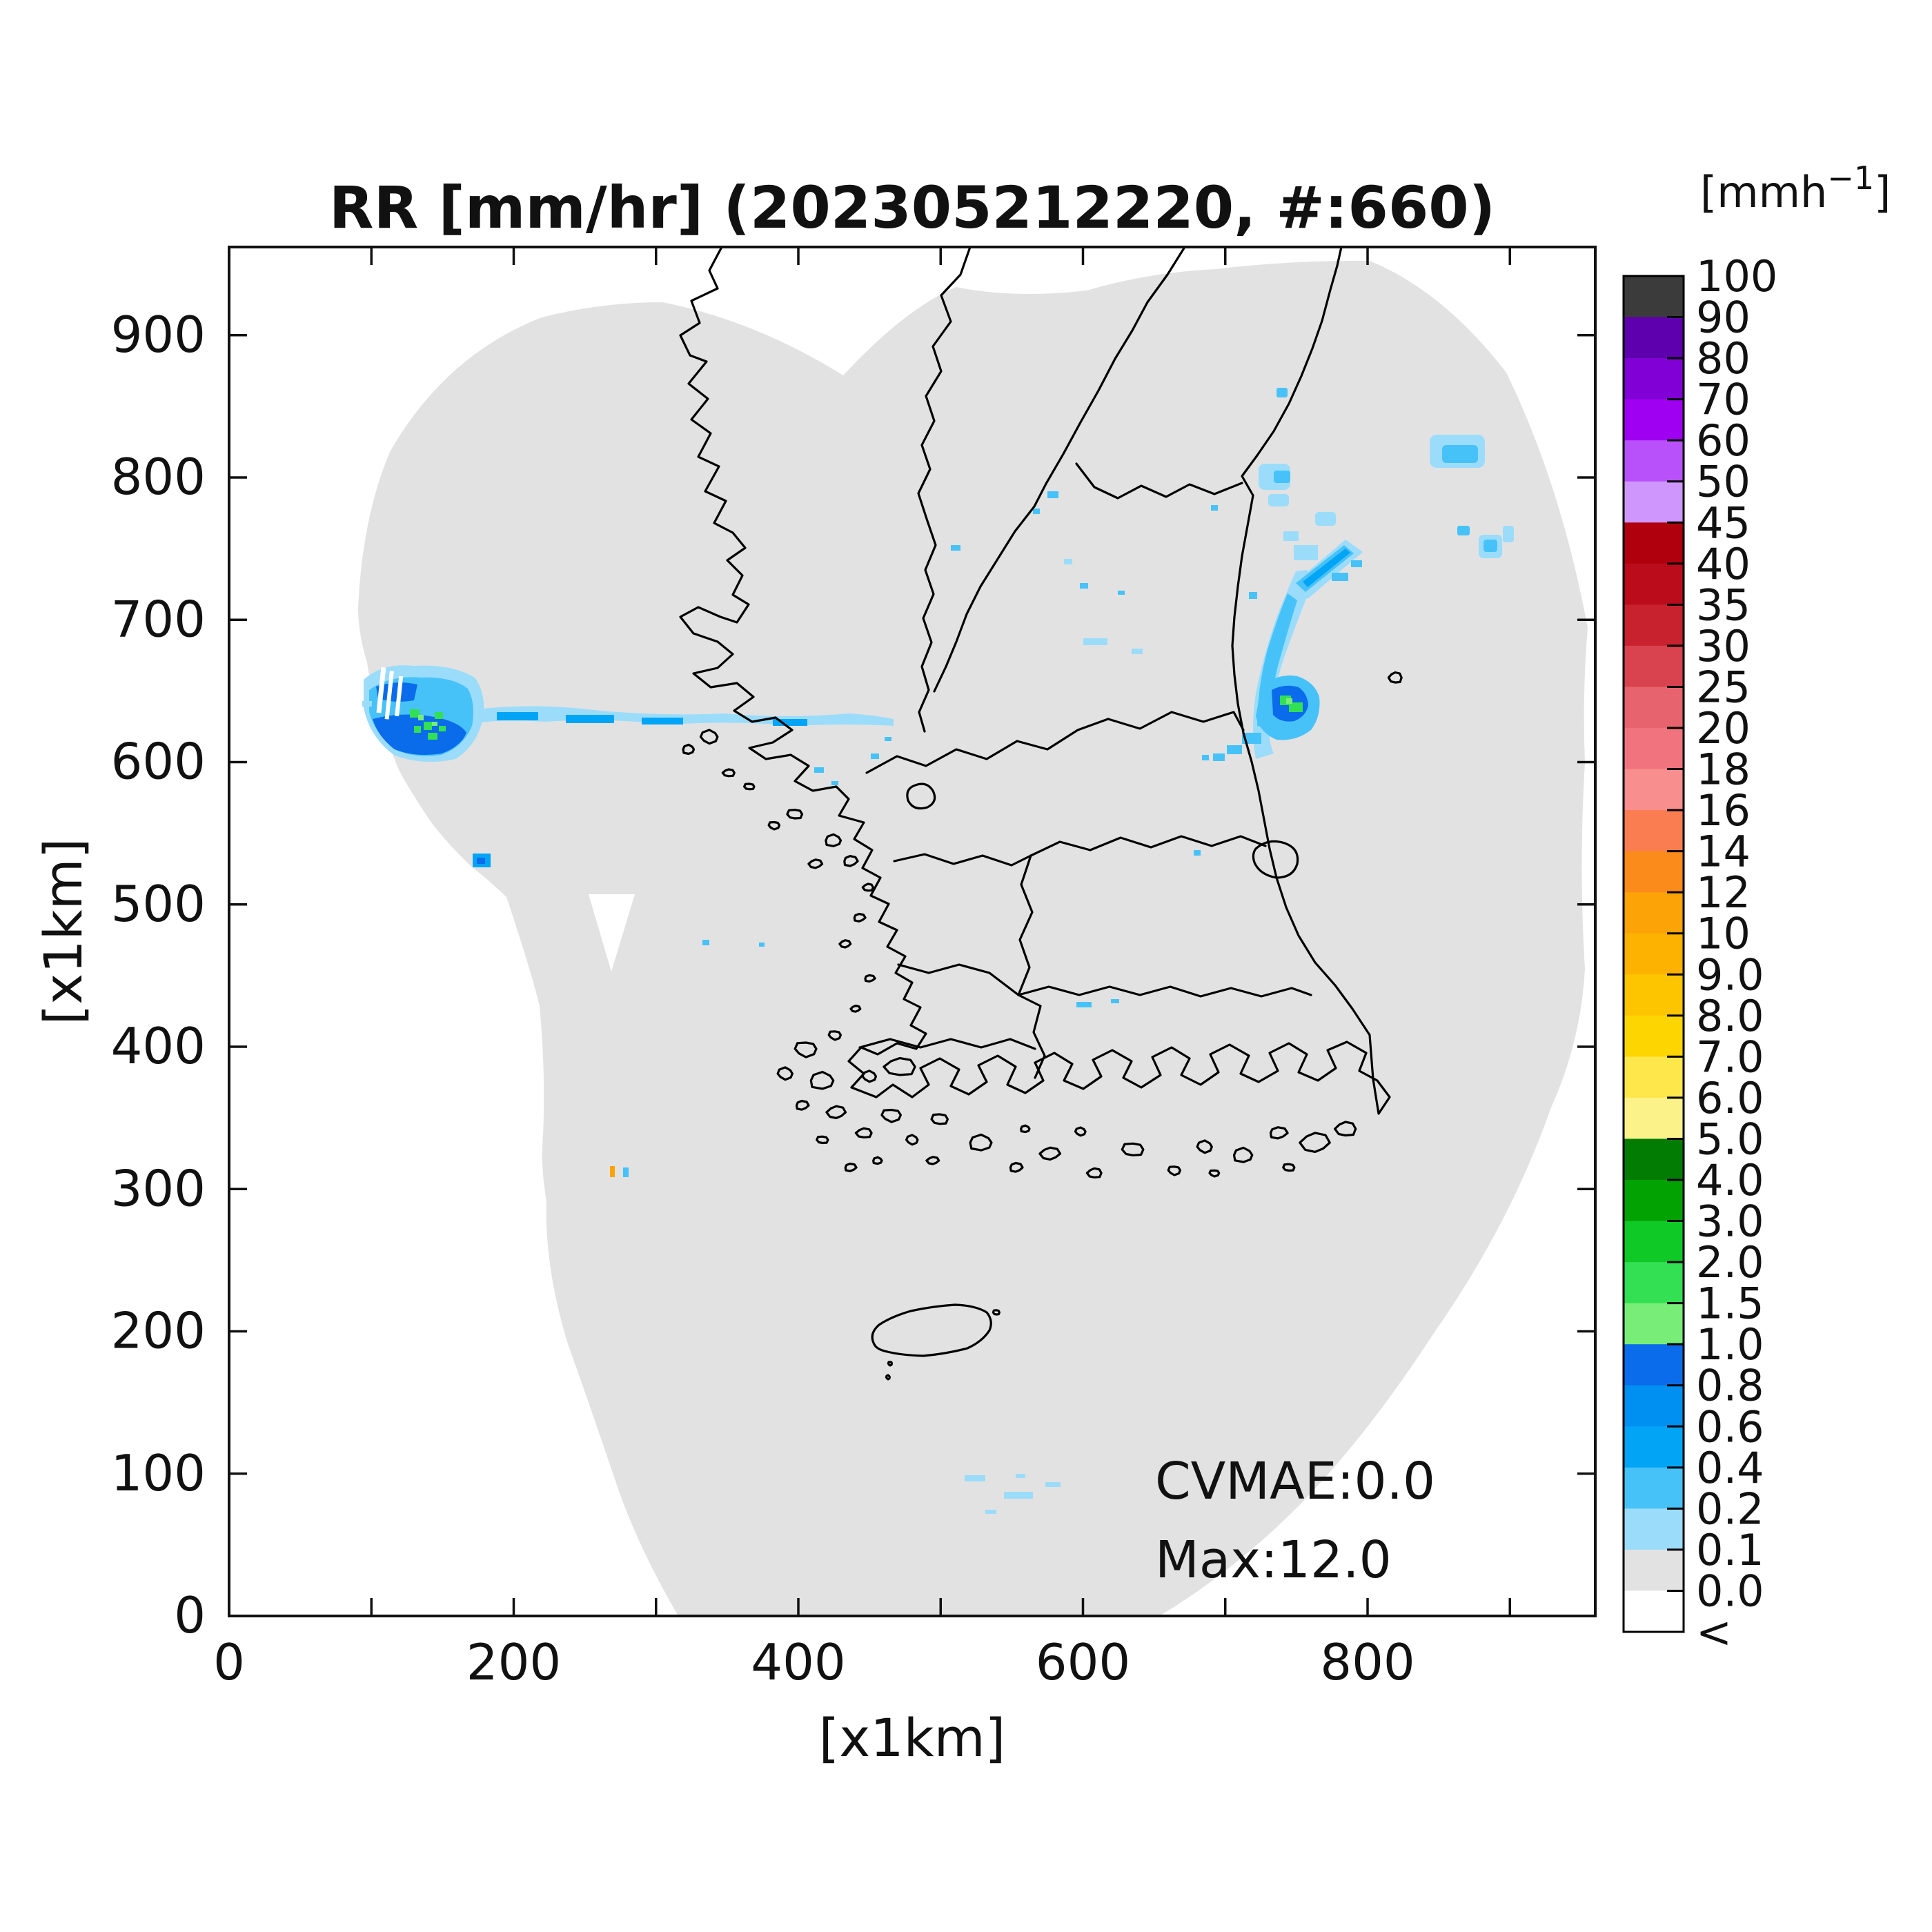  Describe the element at coordinates (1654, 1036) in the screenshot. I see `colorbar-segment-7.0` at that location.